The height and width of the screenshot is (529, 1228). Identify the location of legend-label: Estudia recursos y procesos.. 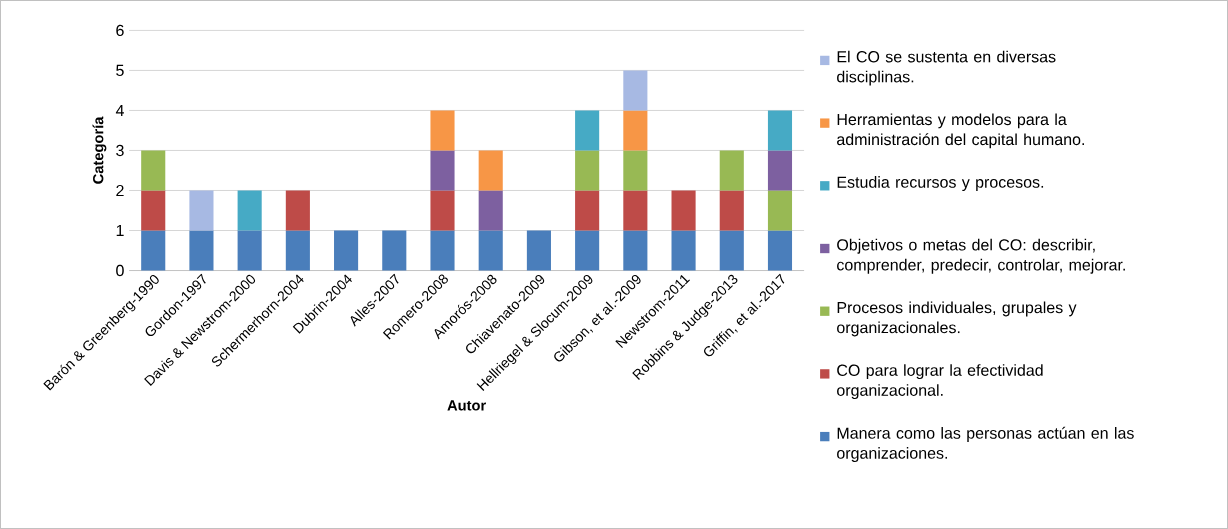
(940, 183).